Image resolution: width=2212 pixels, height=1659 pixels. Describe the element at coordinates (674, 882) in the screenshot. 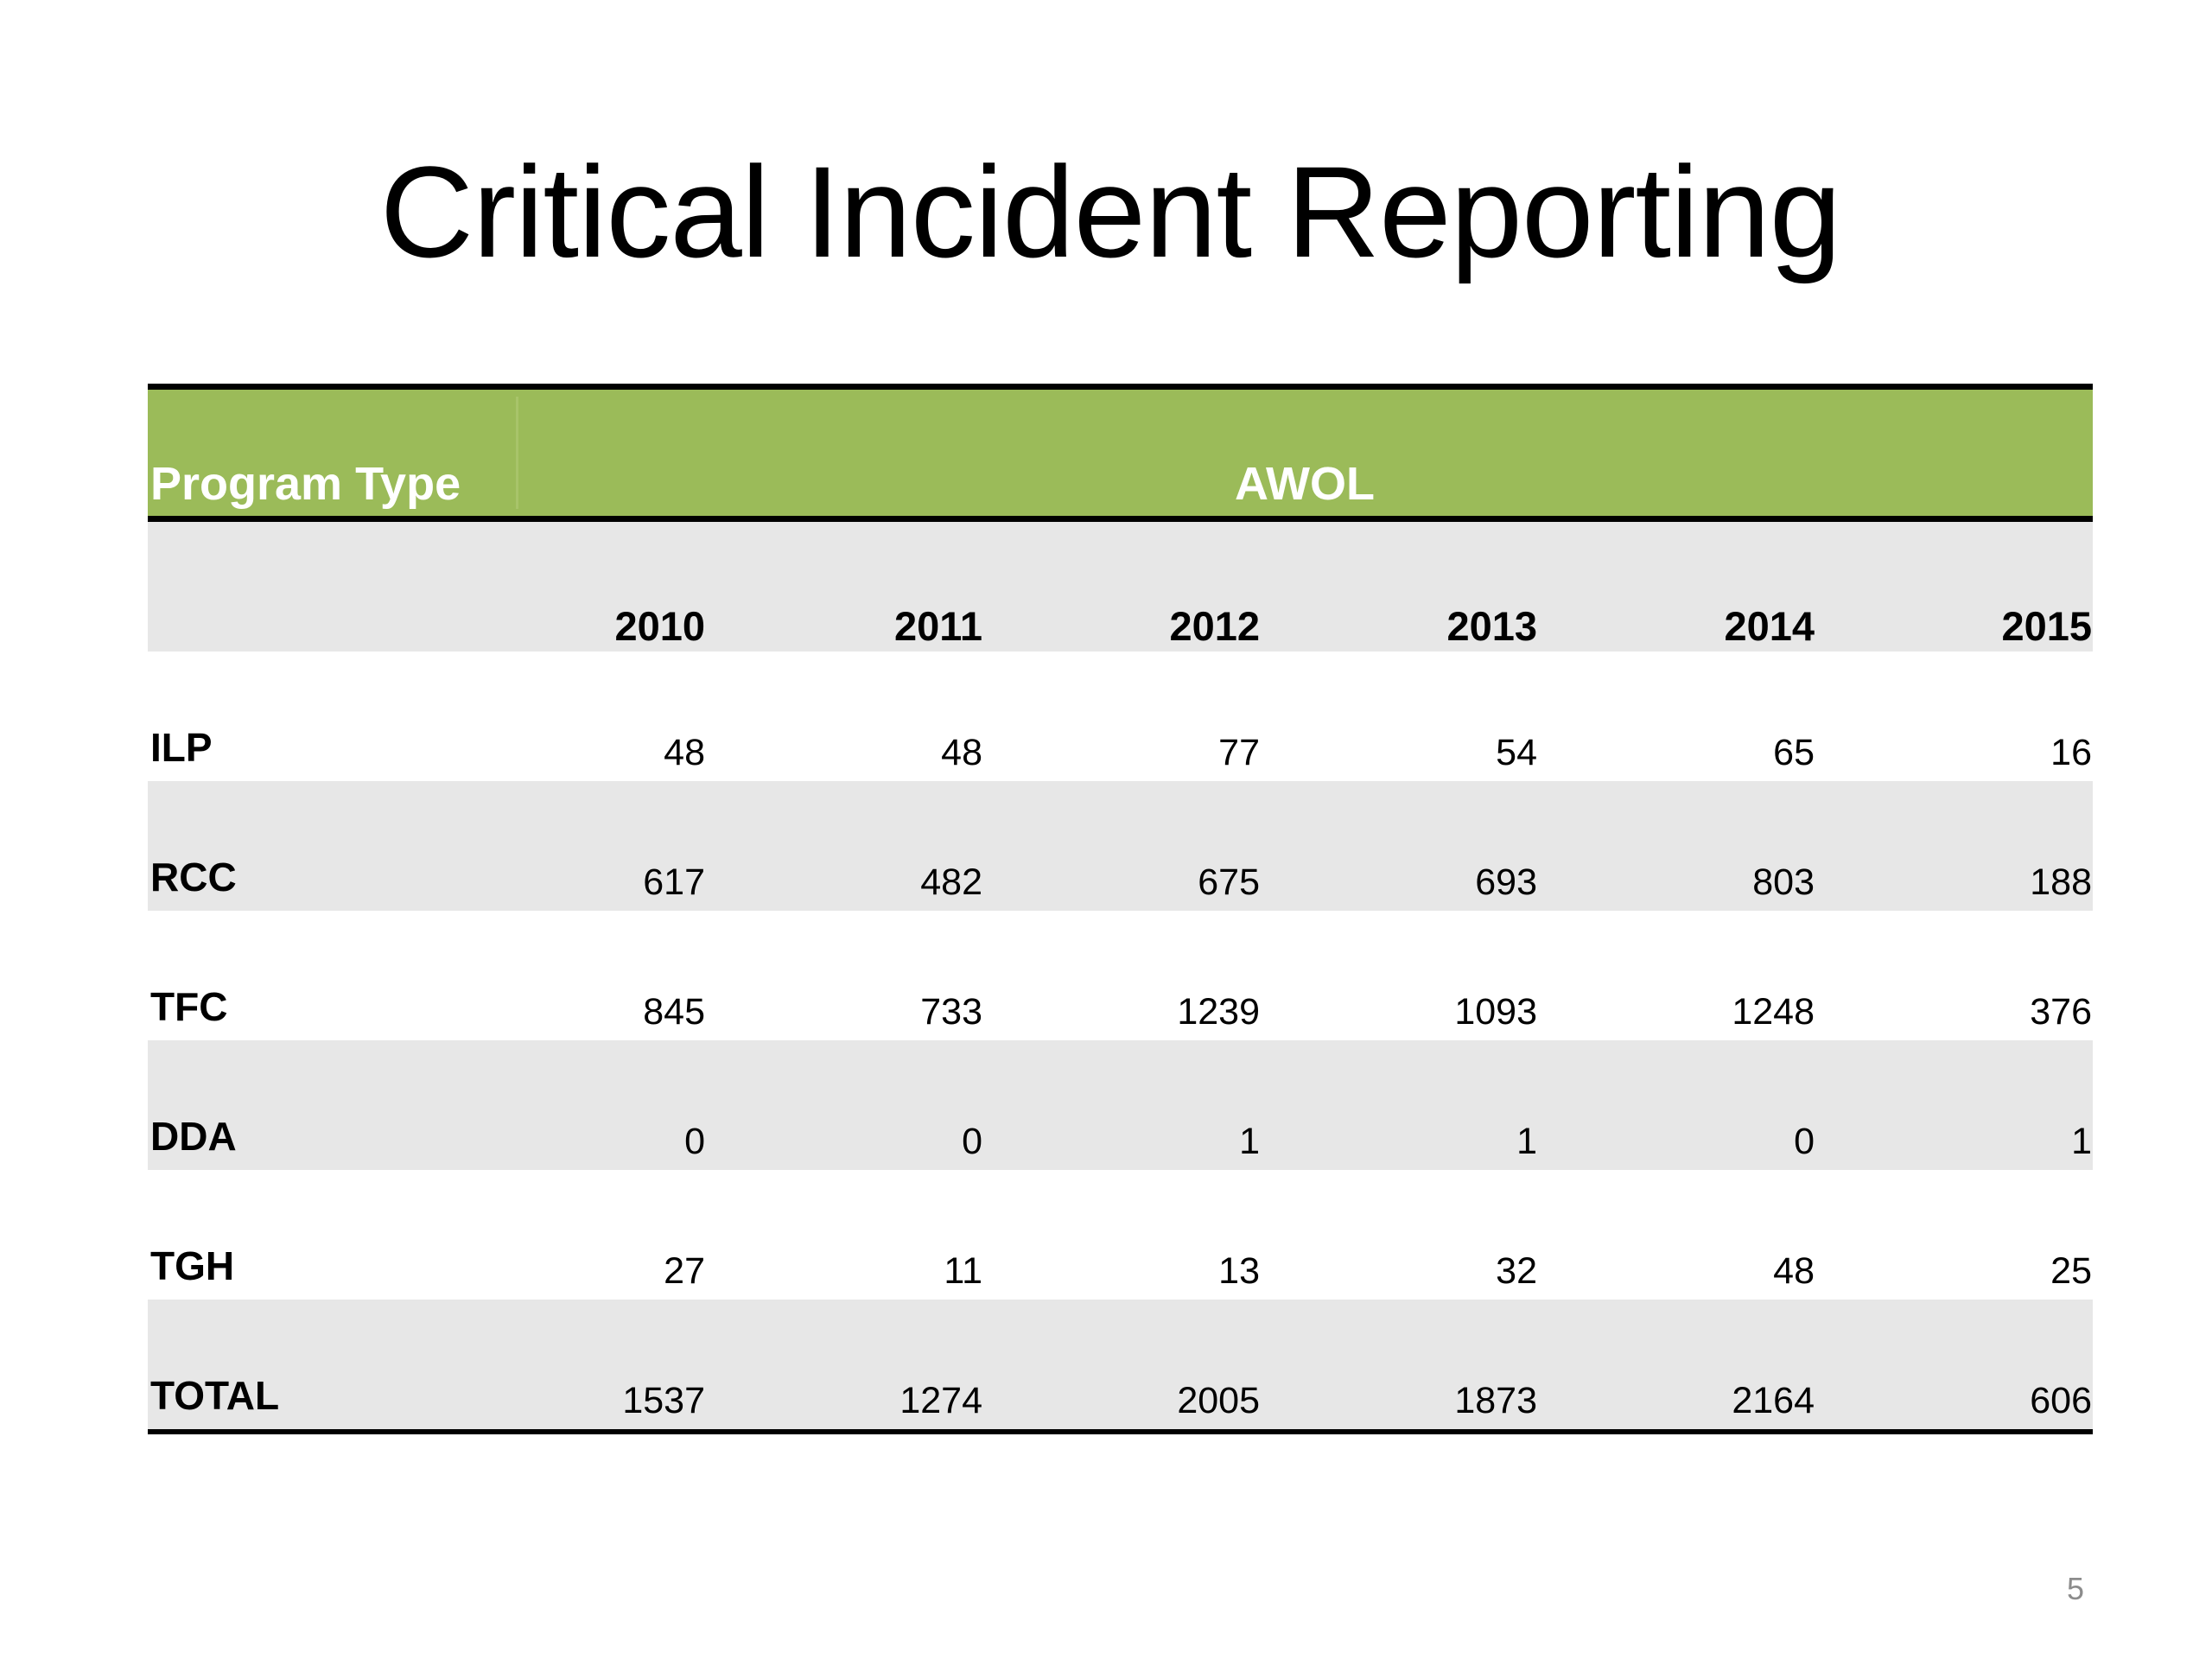

I see `table-cell: 617` at that location.